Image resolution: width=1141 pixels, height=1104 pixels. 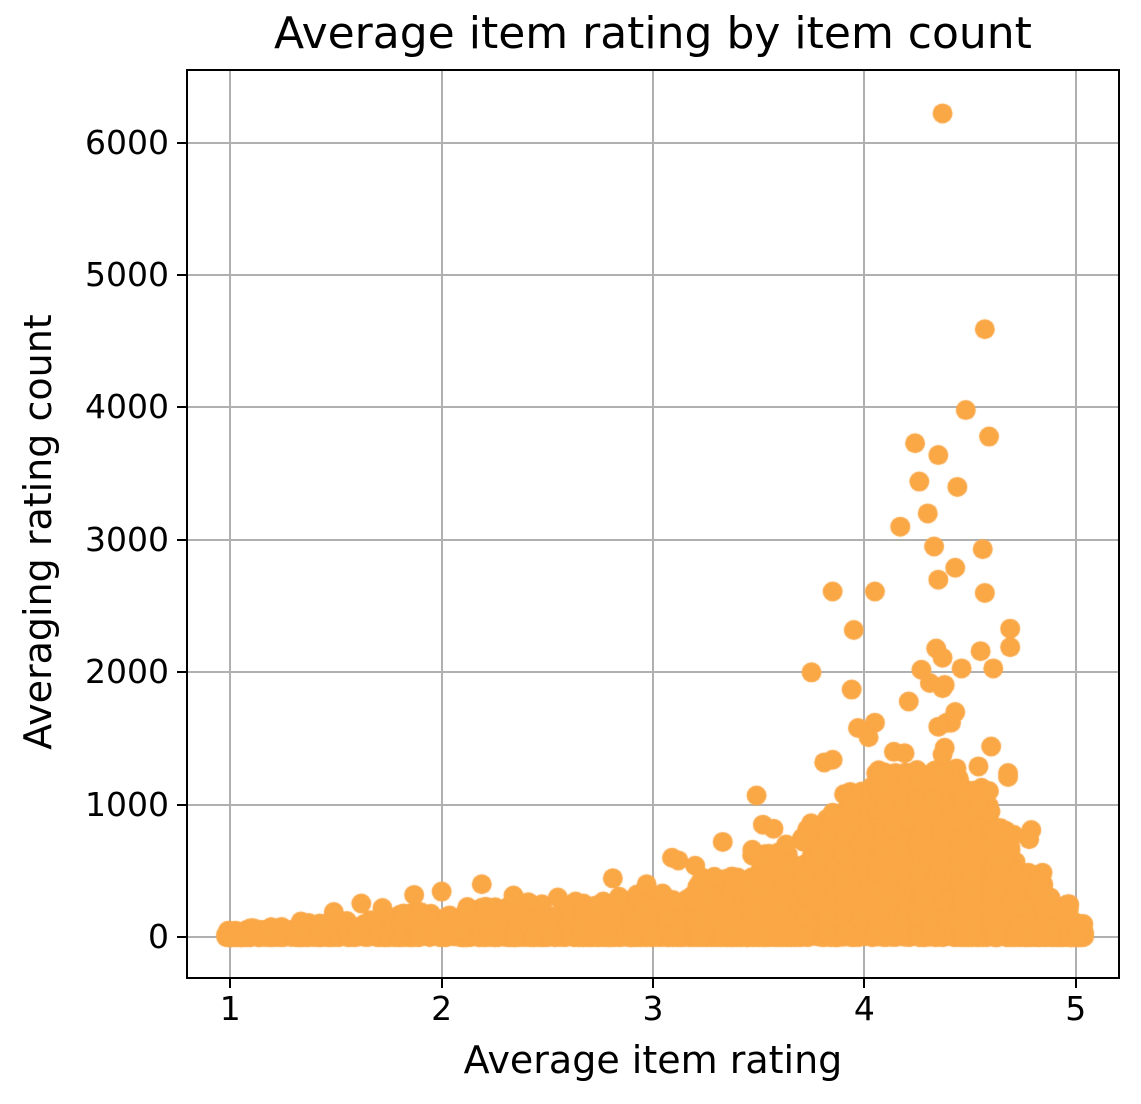 I want to click on x-tick-label-3: 3, so click(x=653, y=1008).